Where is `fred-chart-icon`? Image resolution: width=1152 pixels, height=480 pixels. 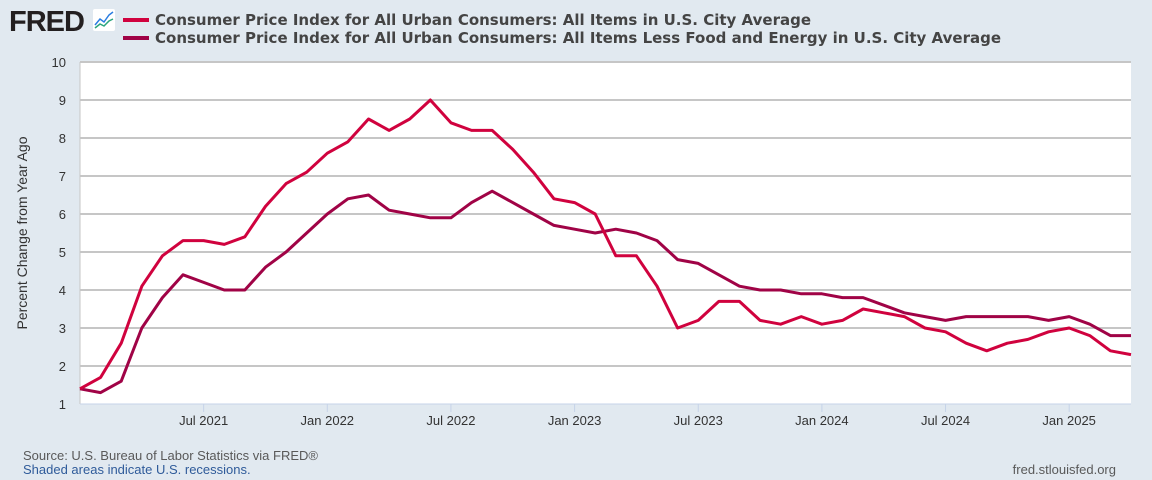
fred-chart-icon is located at coordinates (104, 20).